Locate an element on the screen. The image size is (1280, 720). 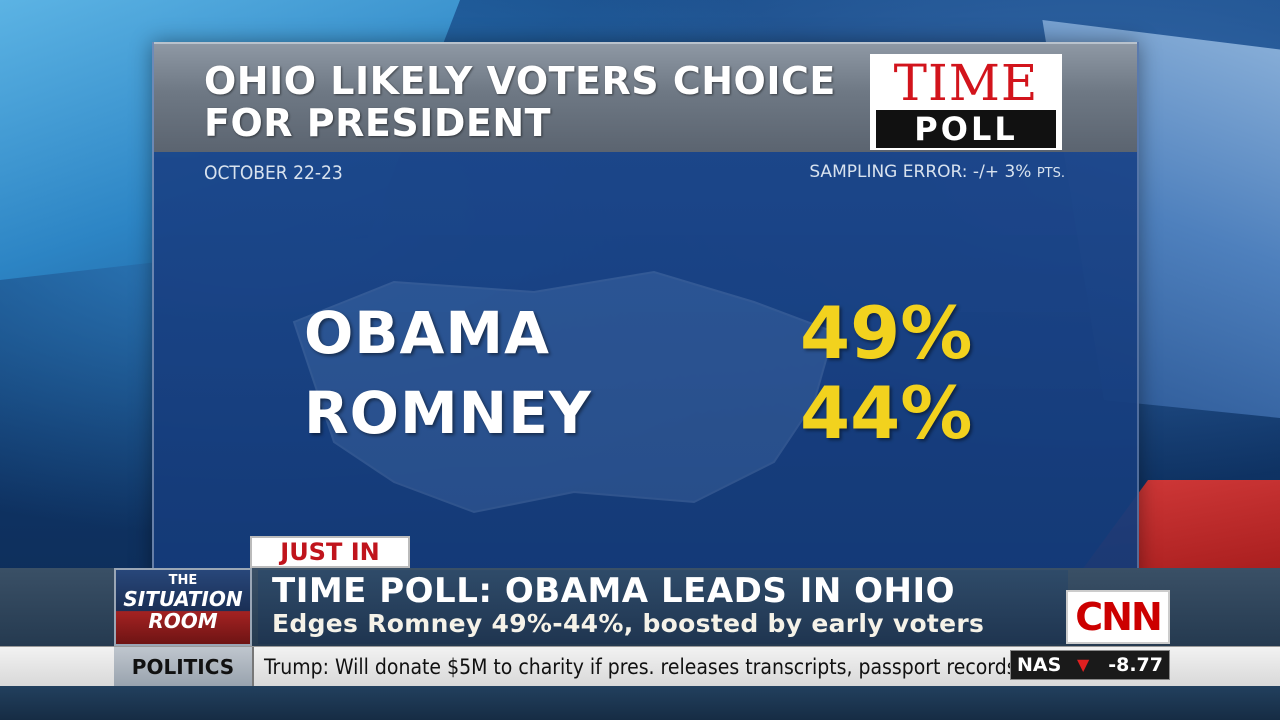
us-map-watermark is located at coordinates (564, 392).